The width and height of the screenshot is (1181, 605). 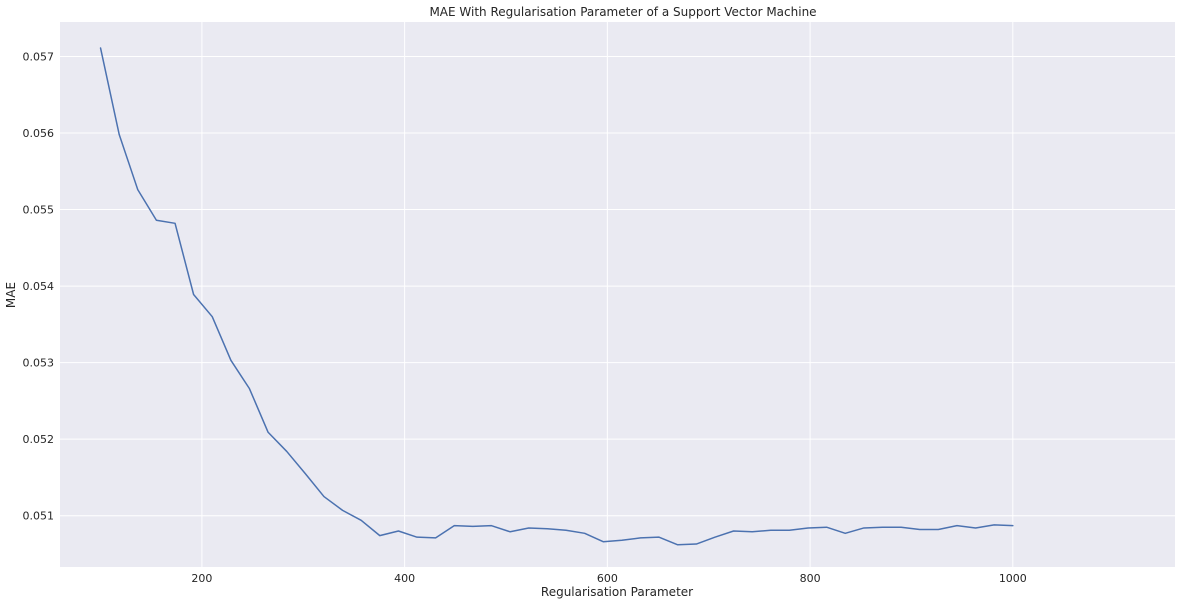 I want to click on y-tick-label: 0.057, so click(x=39, y=56).